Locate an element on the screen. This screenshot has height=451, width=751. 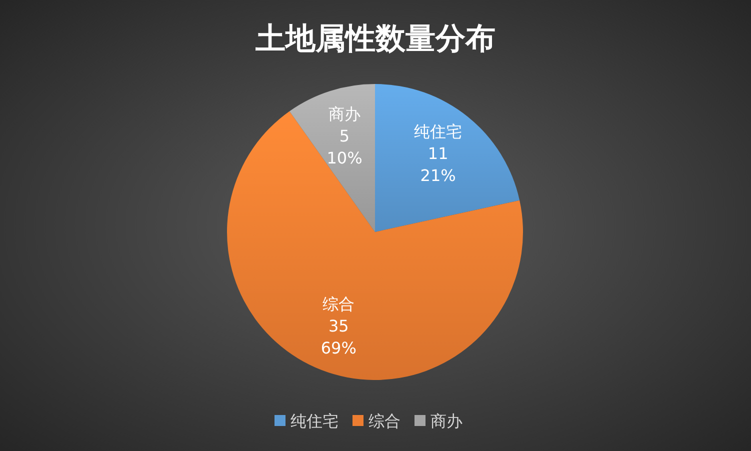
slice-label: 纯住宅 is located at coordinates (438, 132).